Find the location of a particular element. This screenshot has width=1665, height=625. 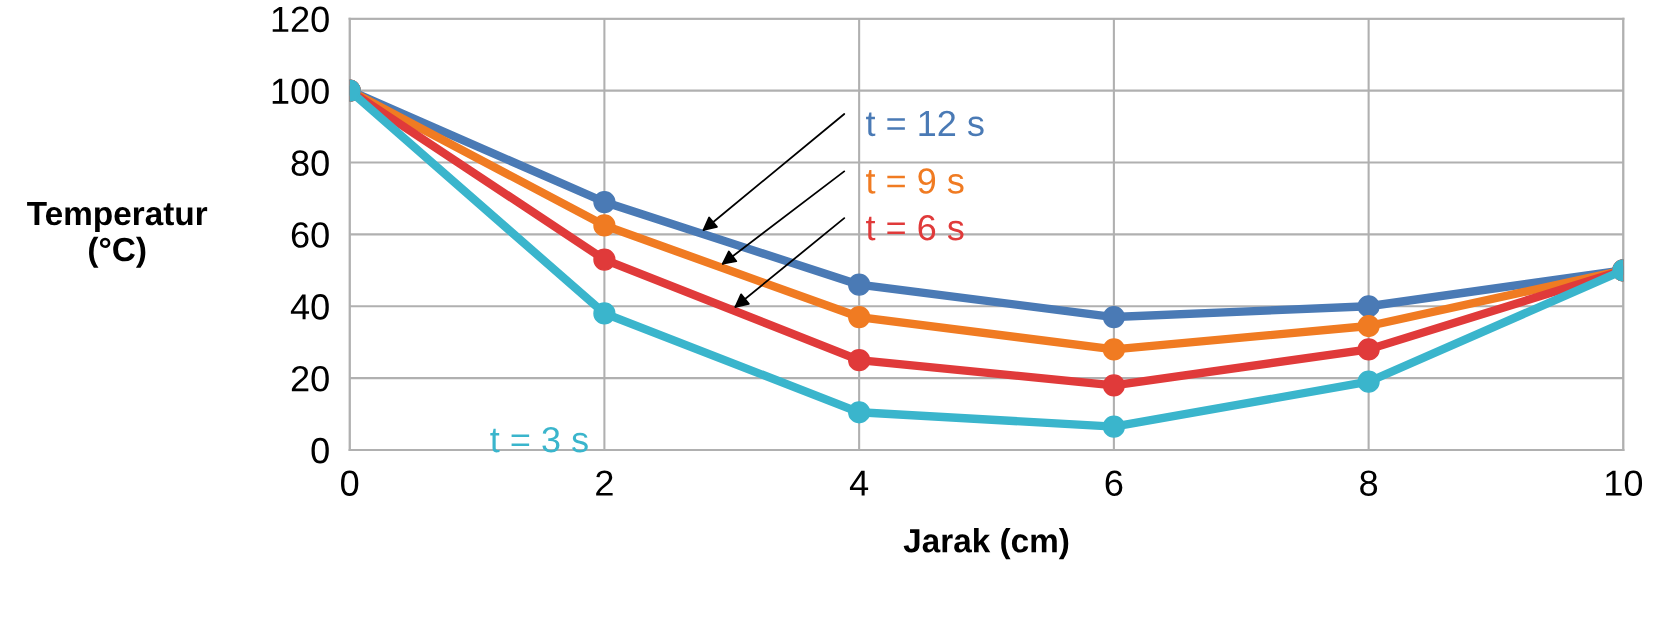

x-tick-label: 6 is located at coordinates (1114, 483).